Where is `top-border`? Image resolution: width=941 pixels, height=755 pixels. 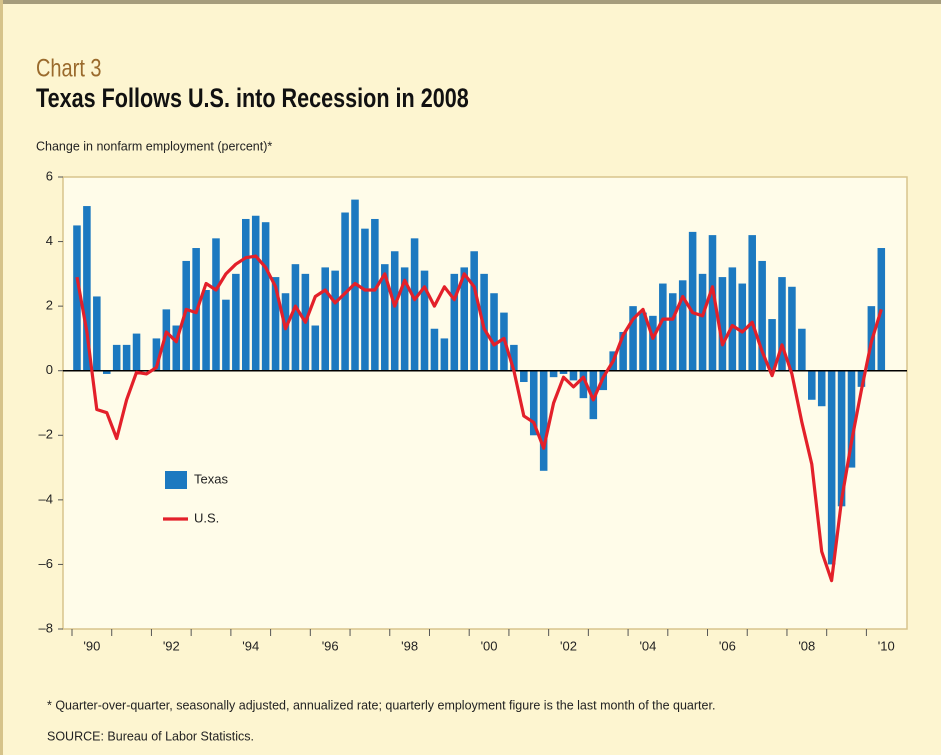
top-border is located at coordinates (470, 2).